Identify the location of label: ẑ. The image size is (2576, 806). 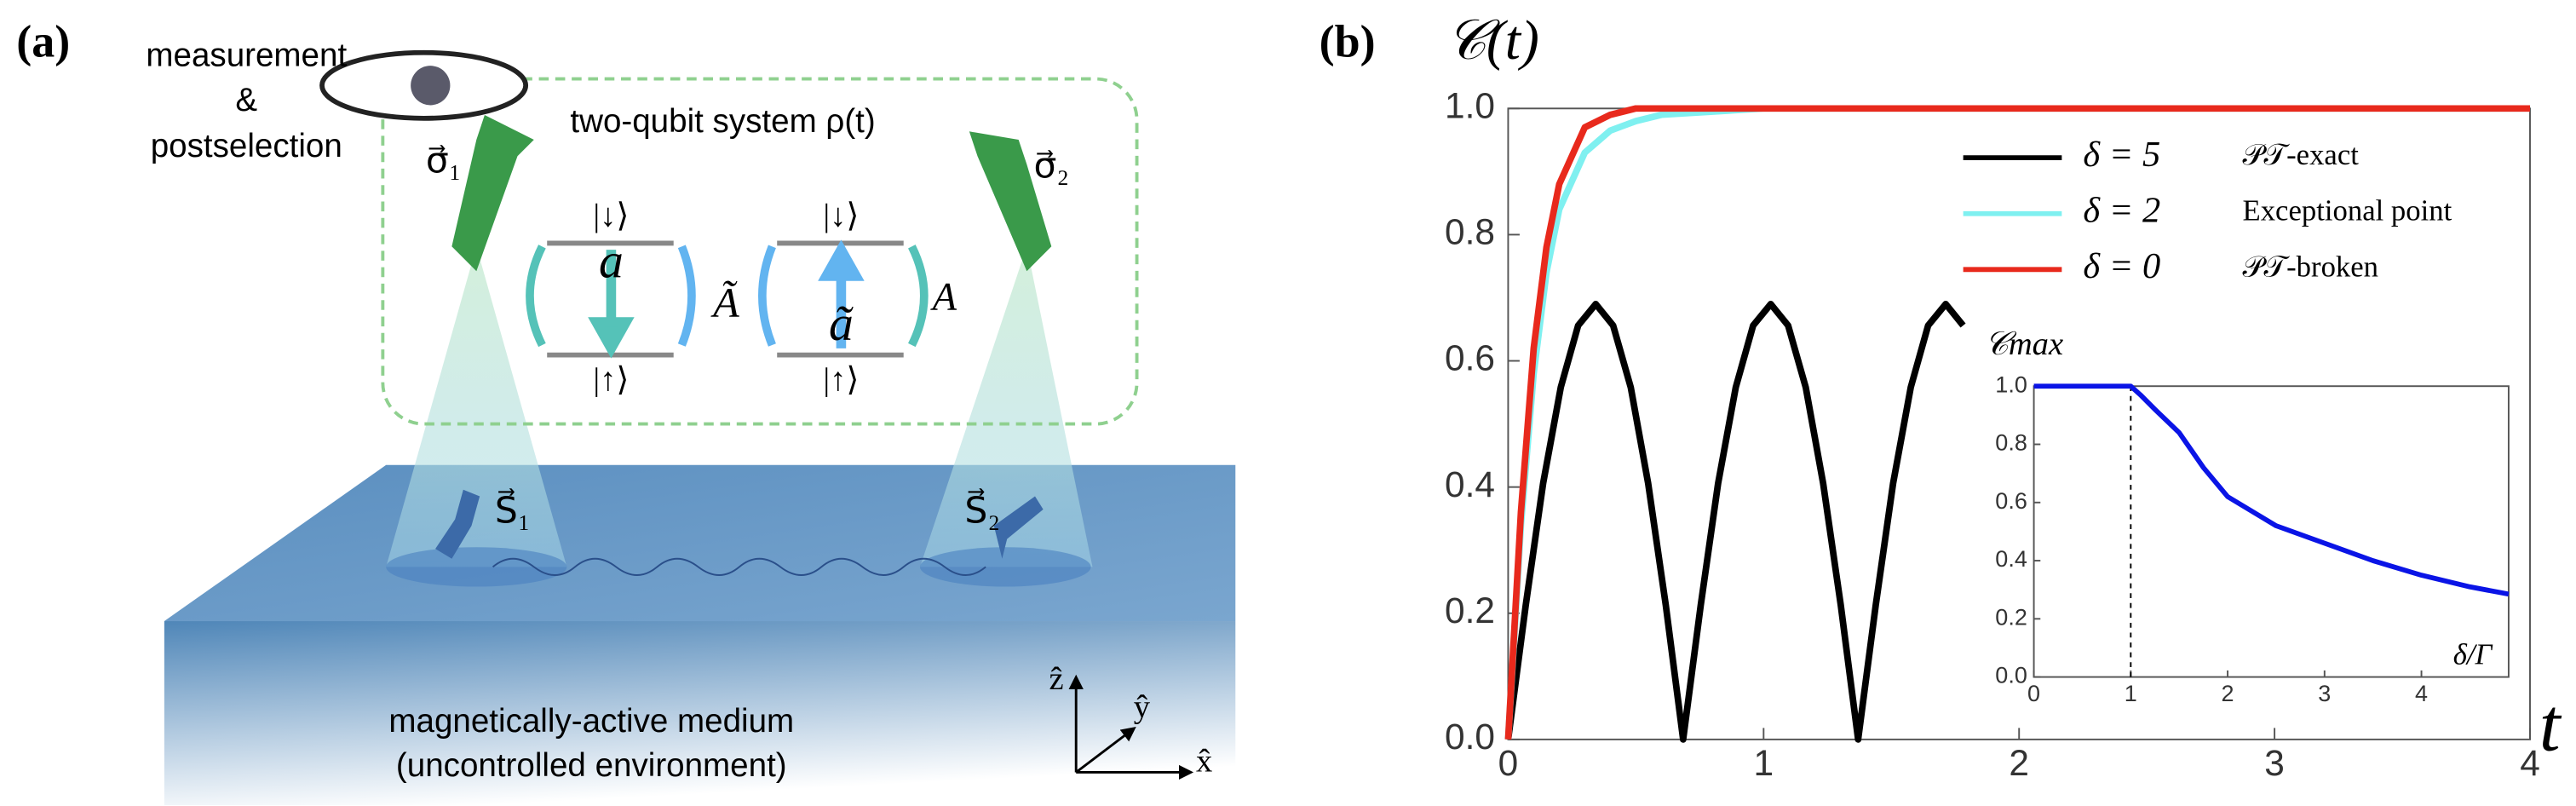
(1057, 679).